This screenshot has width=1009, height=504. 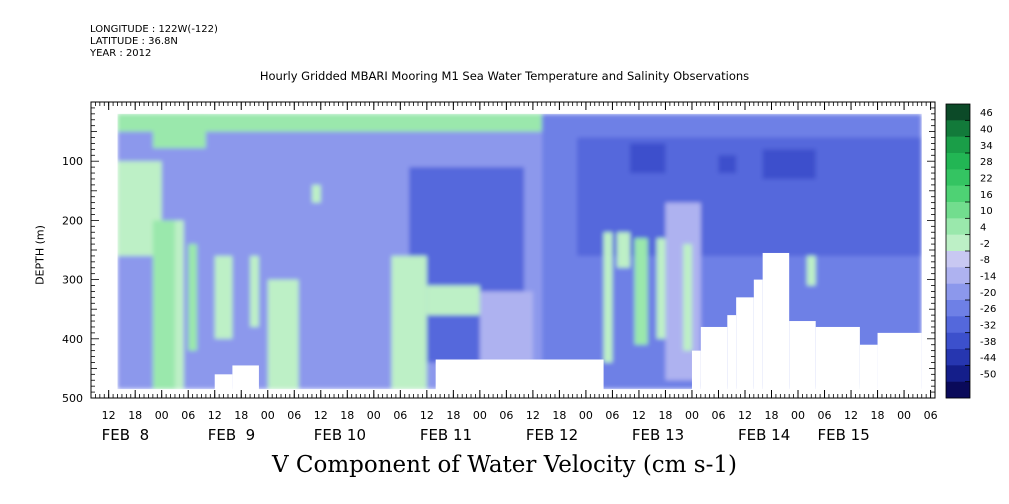 What do you see at coordinates (986, 130) in the screenshot?
I see `colorbar-label: 40` at bounding box center [986, 130].